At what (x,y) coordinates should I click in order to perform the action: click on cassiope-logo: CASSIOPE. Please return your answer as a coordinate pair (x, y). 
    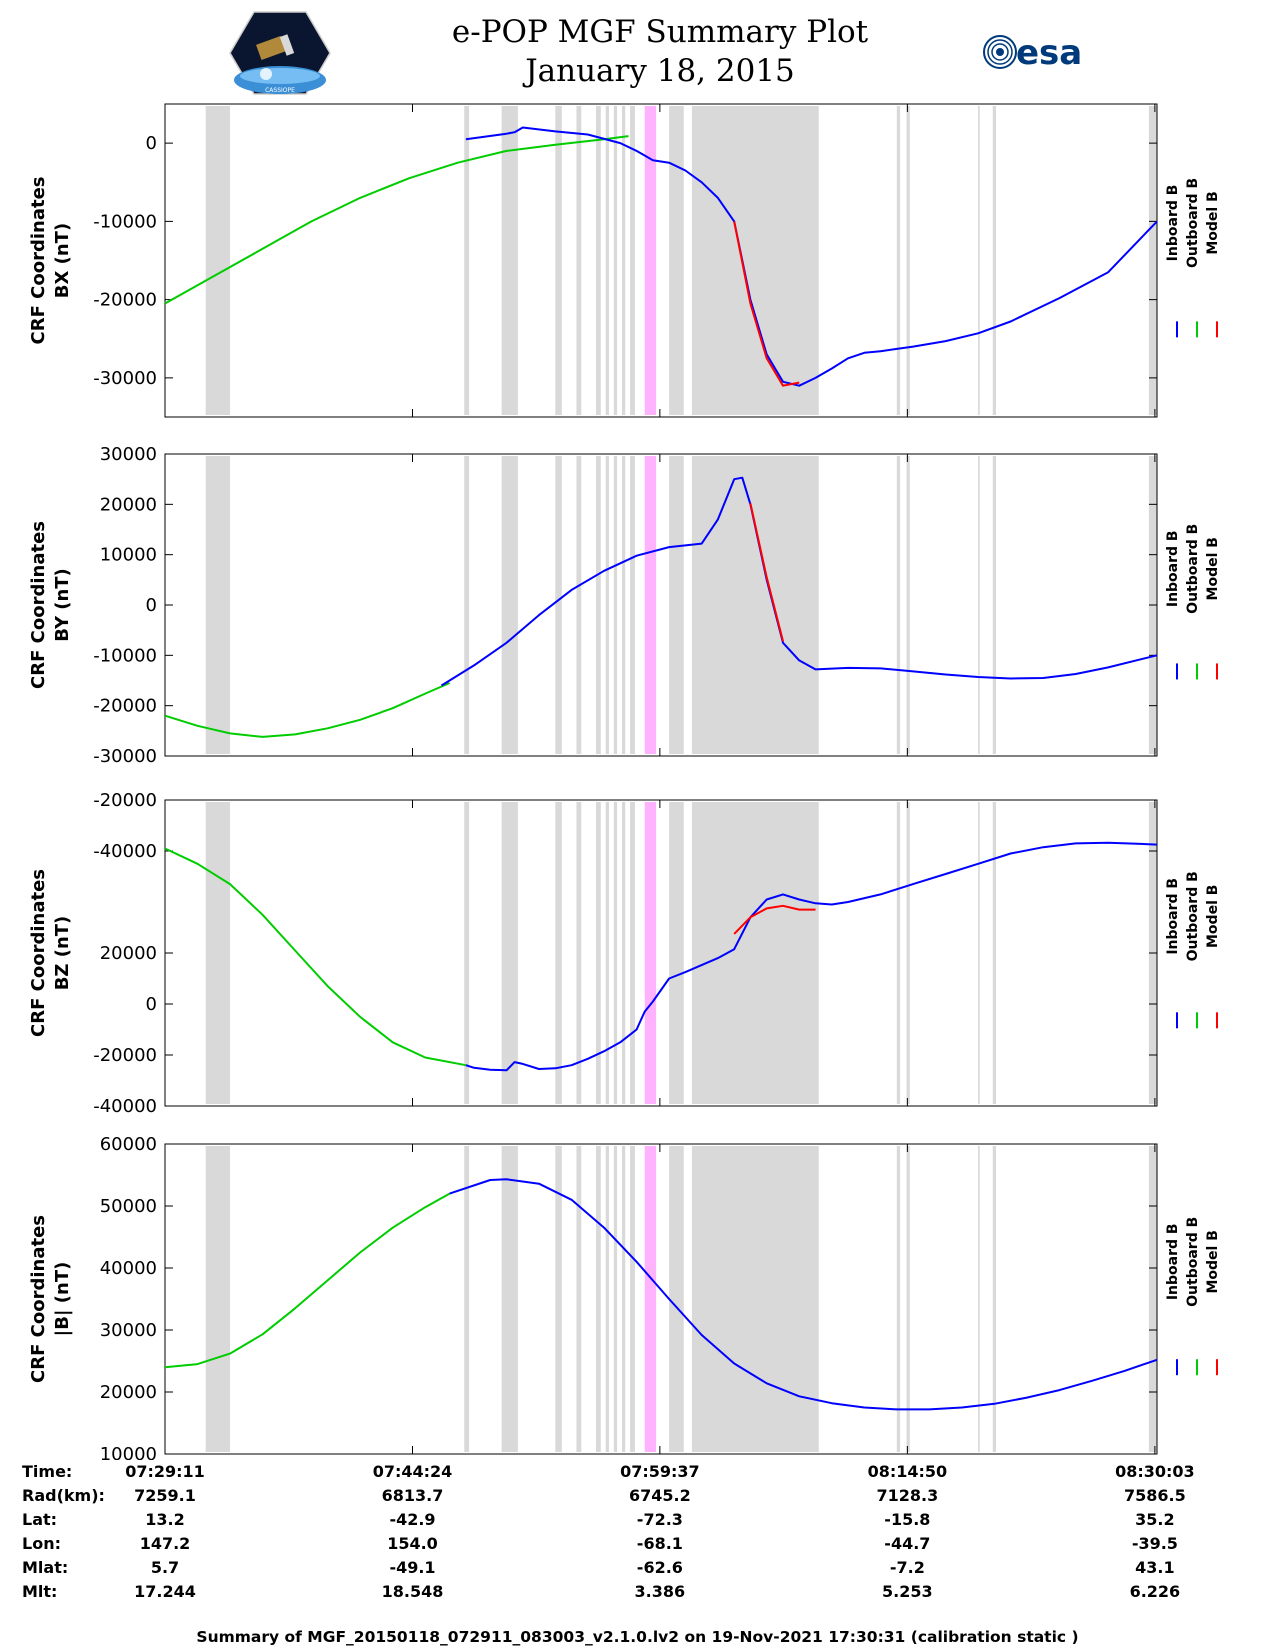
    Looking at the image, I should click on (280, 53).